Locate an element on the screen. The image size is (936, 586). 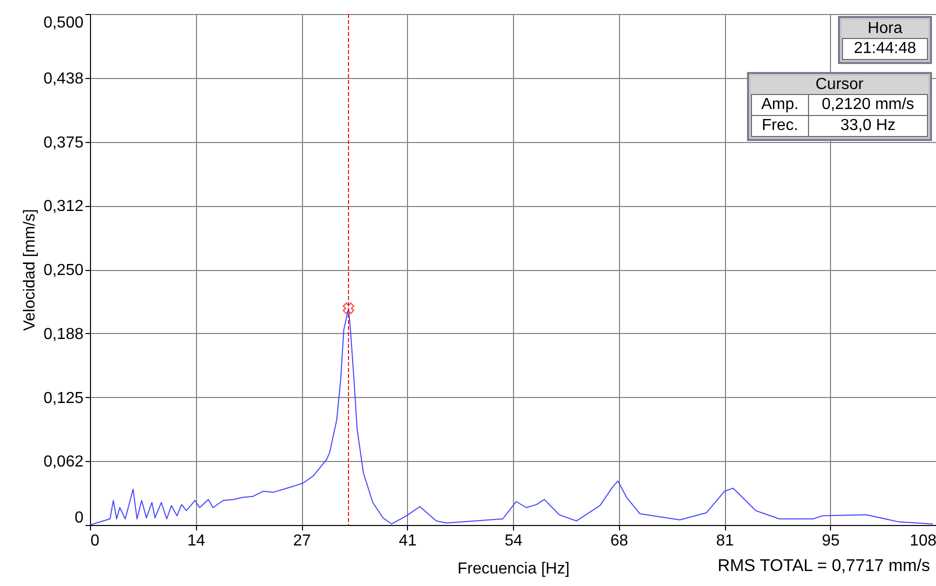
annotation: 21:44:48 is located at coordinates (885, 49).